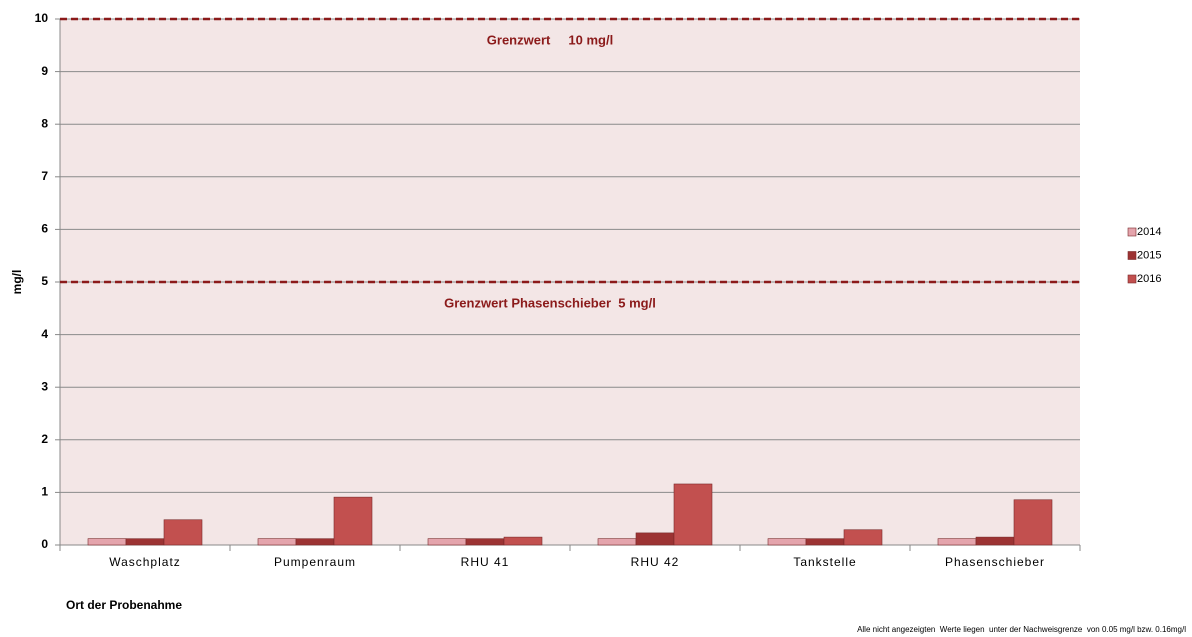 This screenshot has height=637, width=1192. Describe the element at coordinates (44, 334) in the screenshot. I see `y-tick-label: 4` at that location.